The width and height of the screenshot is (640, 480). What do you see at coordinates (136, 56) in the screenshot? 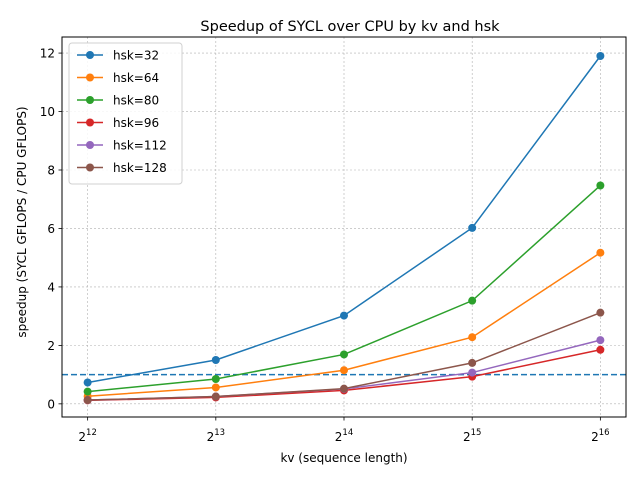
I see `legend-label: hsk=32` at bounding box center [136, 56].